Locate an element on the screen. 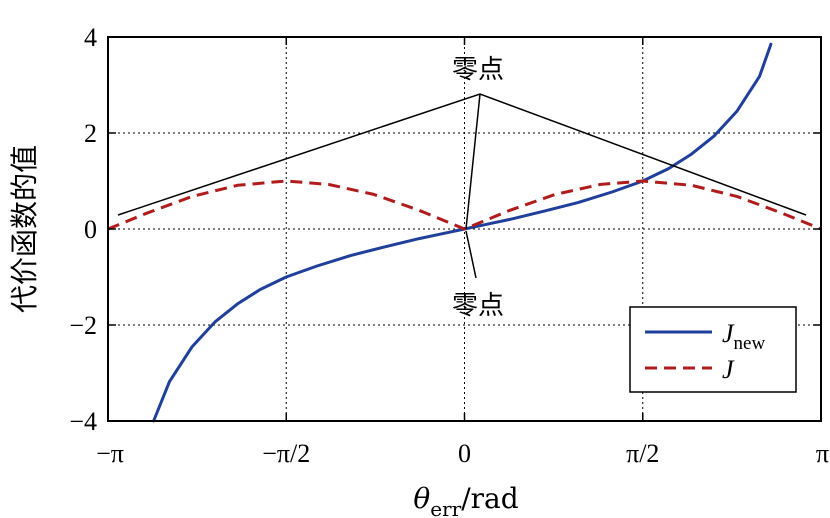 Image resolution: width=830 pixels, height=518 pixels. y-tick-label: 4 is located at coordinates (90, 37).